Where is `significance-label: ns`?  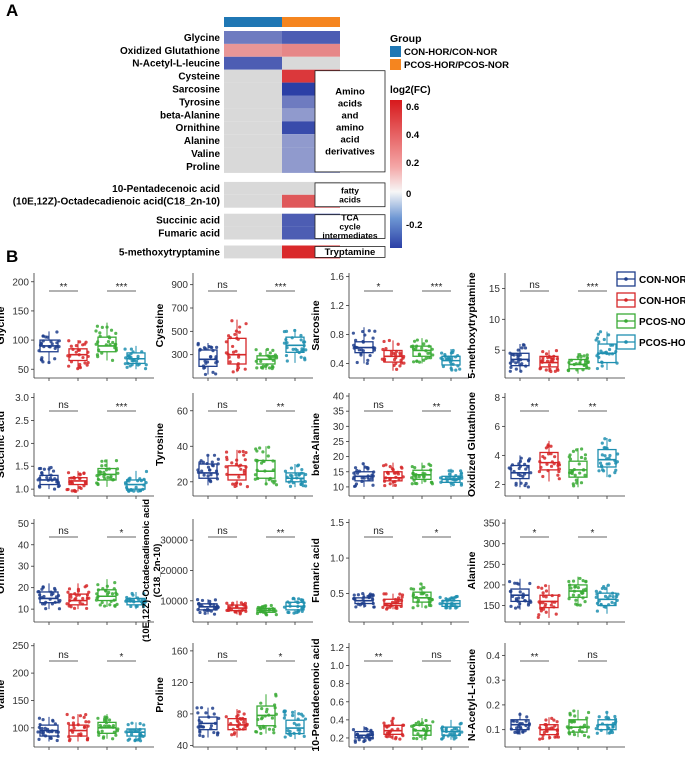
significance-label: ns is located at coordinates (534, 285).